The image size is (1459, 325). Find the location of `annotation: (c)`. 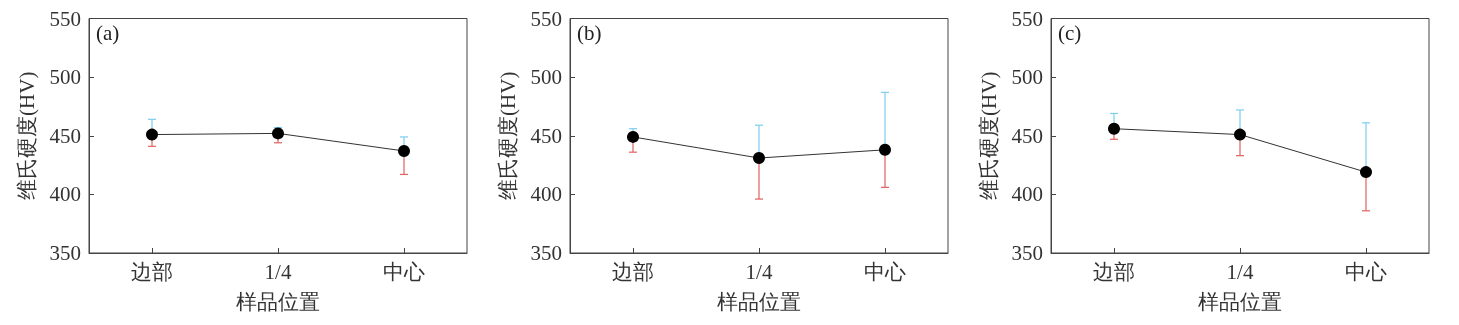

annotation: (c) is located at coordinates (1070, 32).